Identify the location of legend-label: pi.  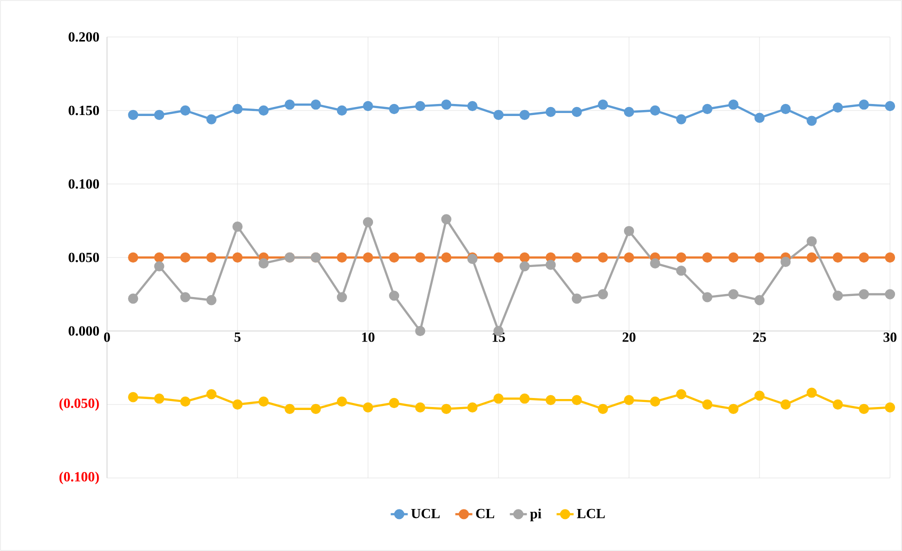
(536, 515).